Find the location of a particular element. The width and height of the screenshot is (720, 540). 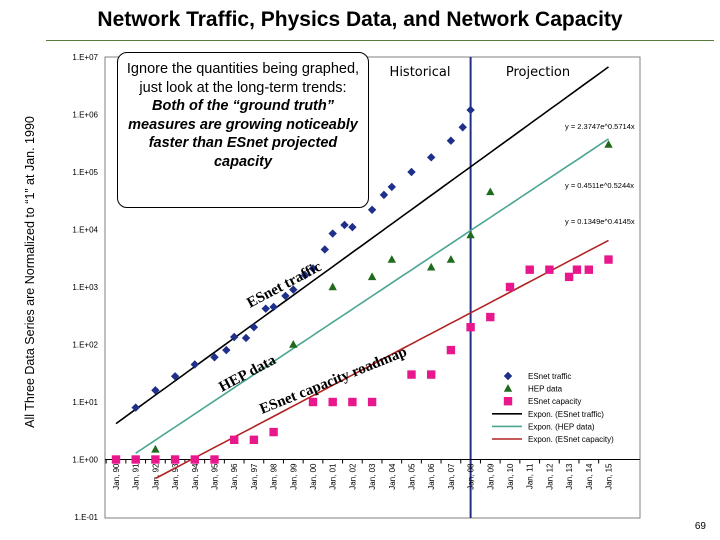

x-tick-label: Jan, 02 is located at coordinates (352, 476).